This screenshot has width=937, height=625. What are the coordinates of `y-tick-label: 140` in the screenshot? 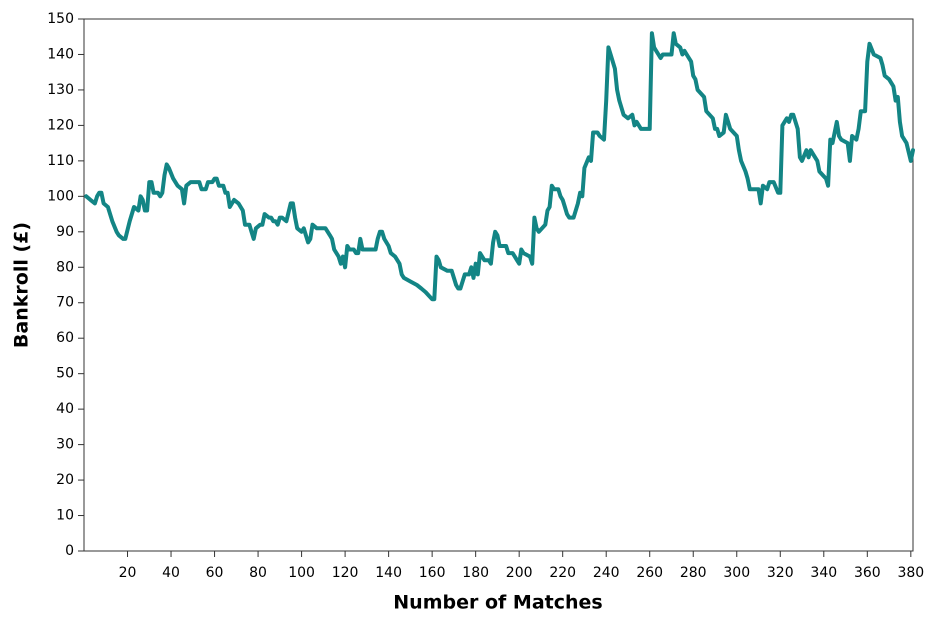 It's located at (60, 54).